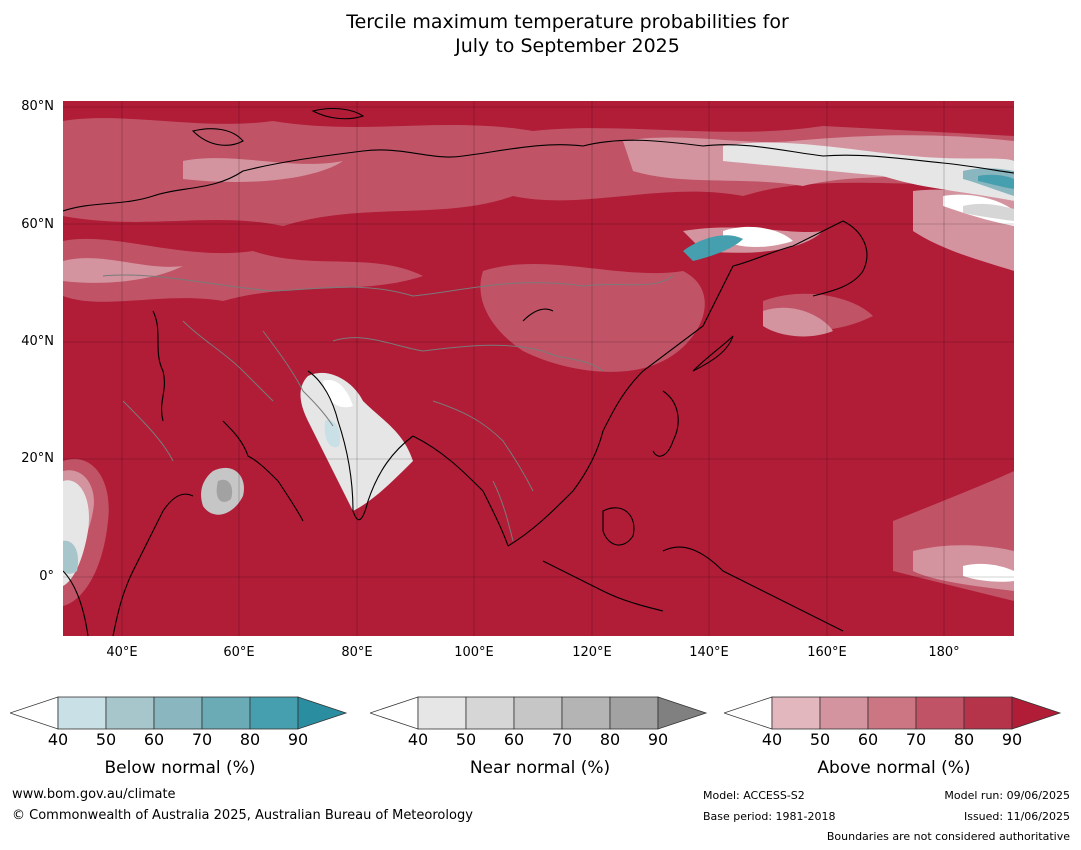  Describe the element at coordinates (540, 768) in the screenshot. I see `near-normal-title: Near normal (%)` at that location.